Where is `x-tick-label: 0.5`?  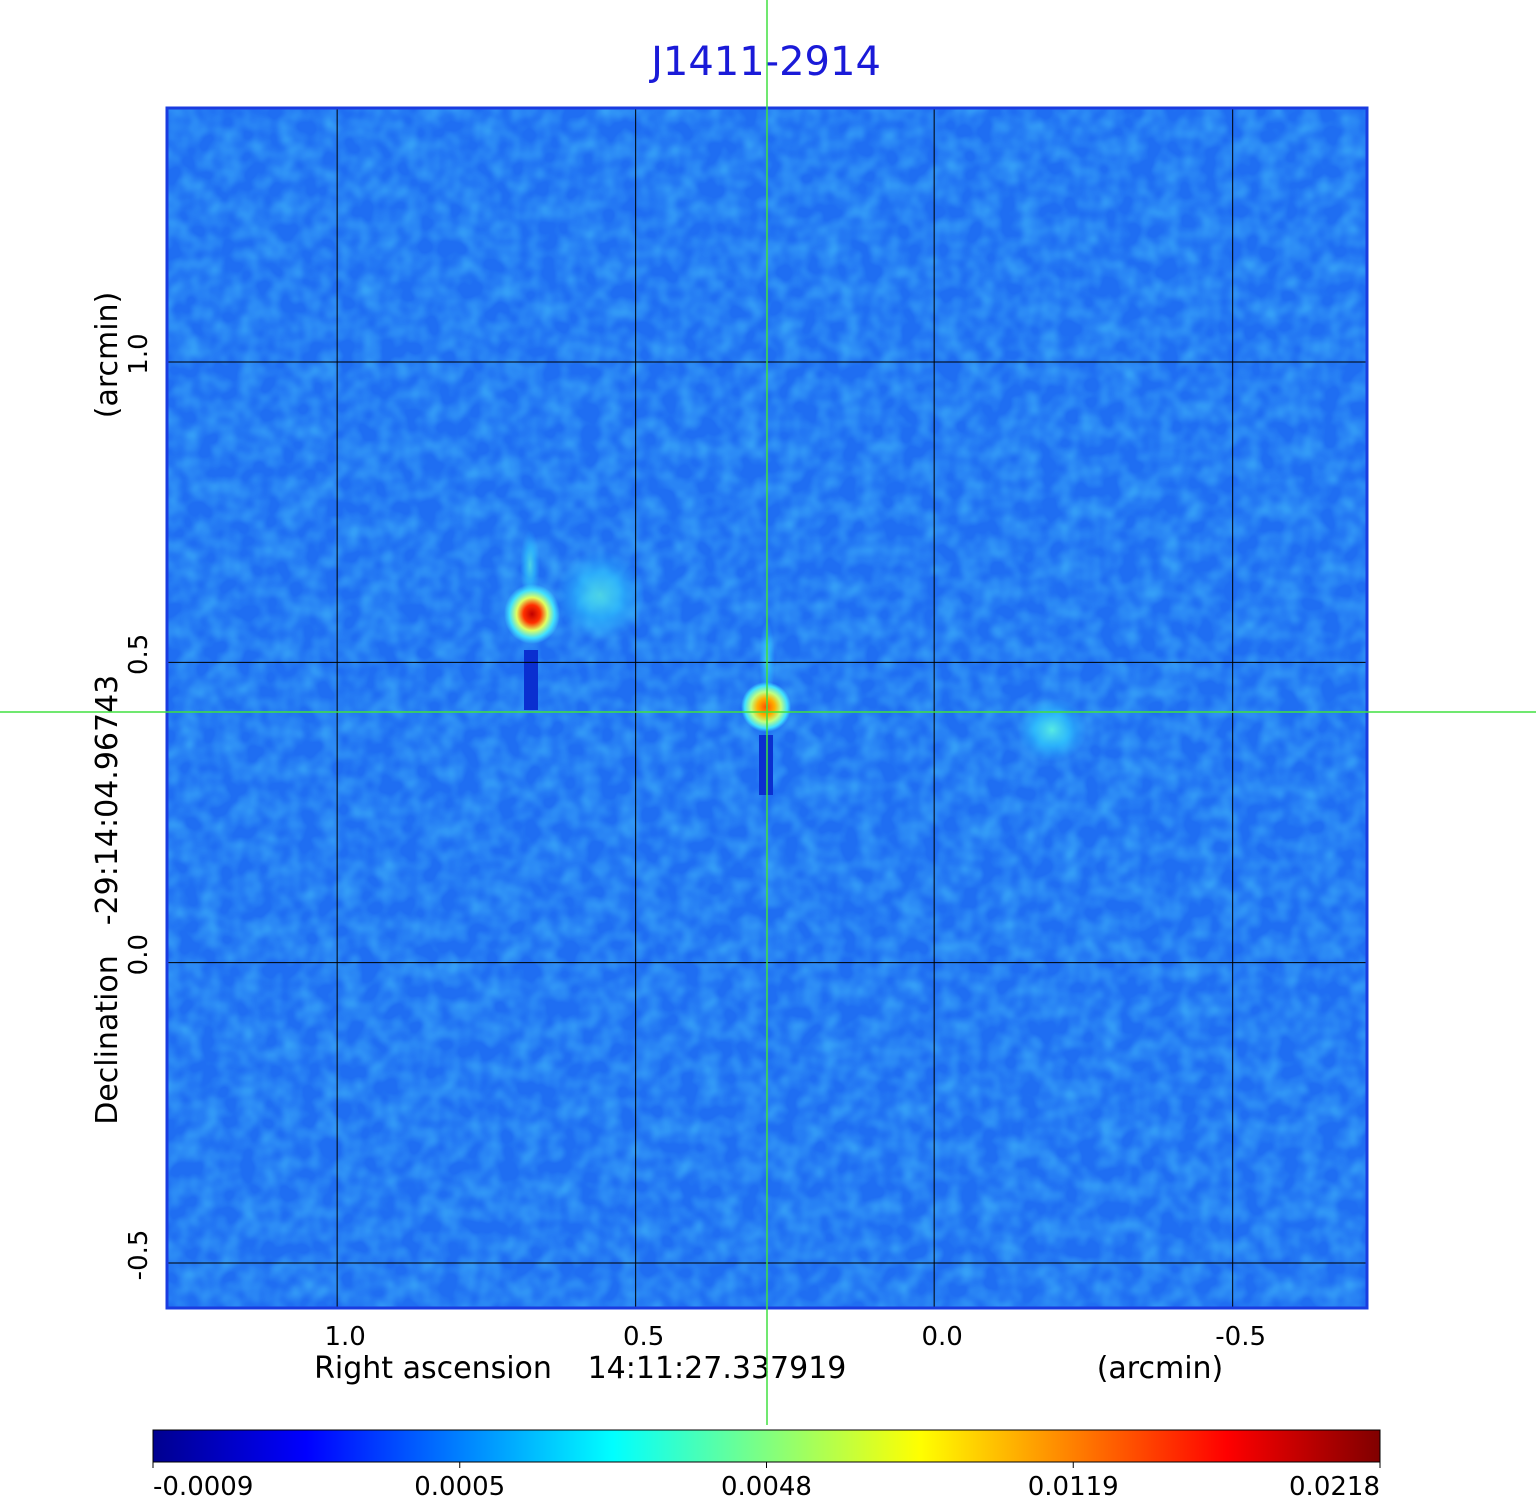
x-tick-label: 0.5 is located at coordinates (643, 1337).